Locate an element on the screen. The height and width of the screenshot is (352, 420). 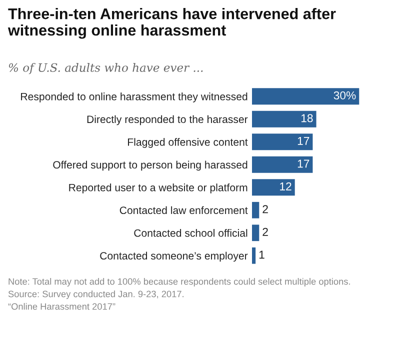
y-tick-label: Responded to online harassment they witnessed is located at coordinates (134, 97).